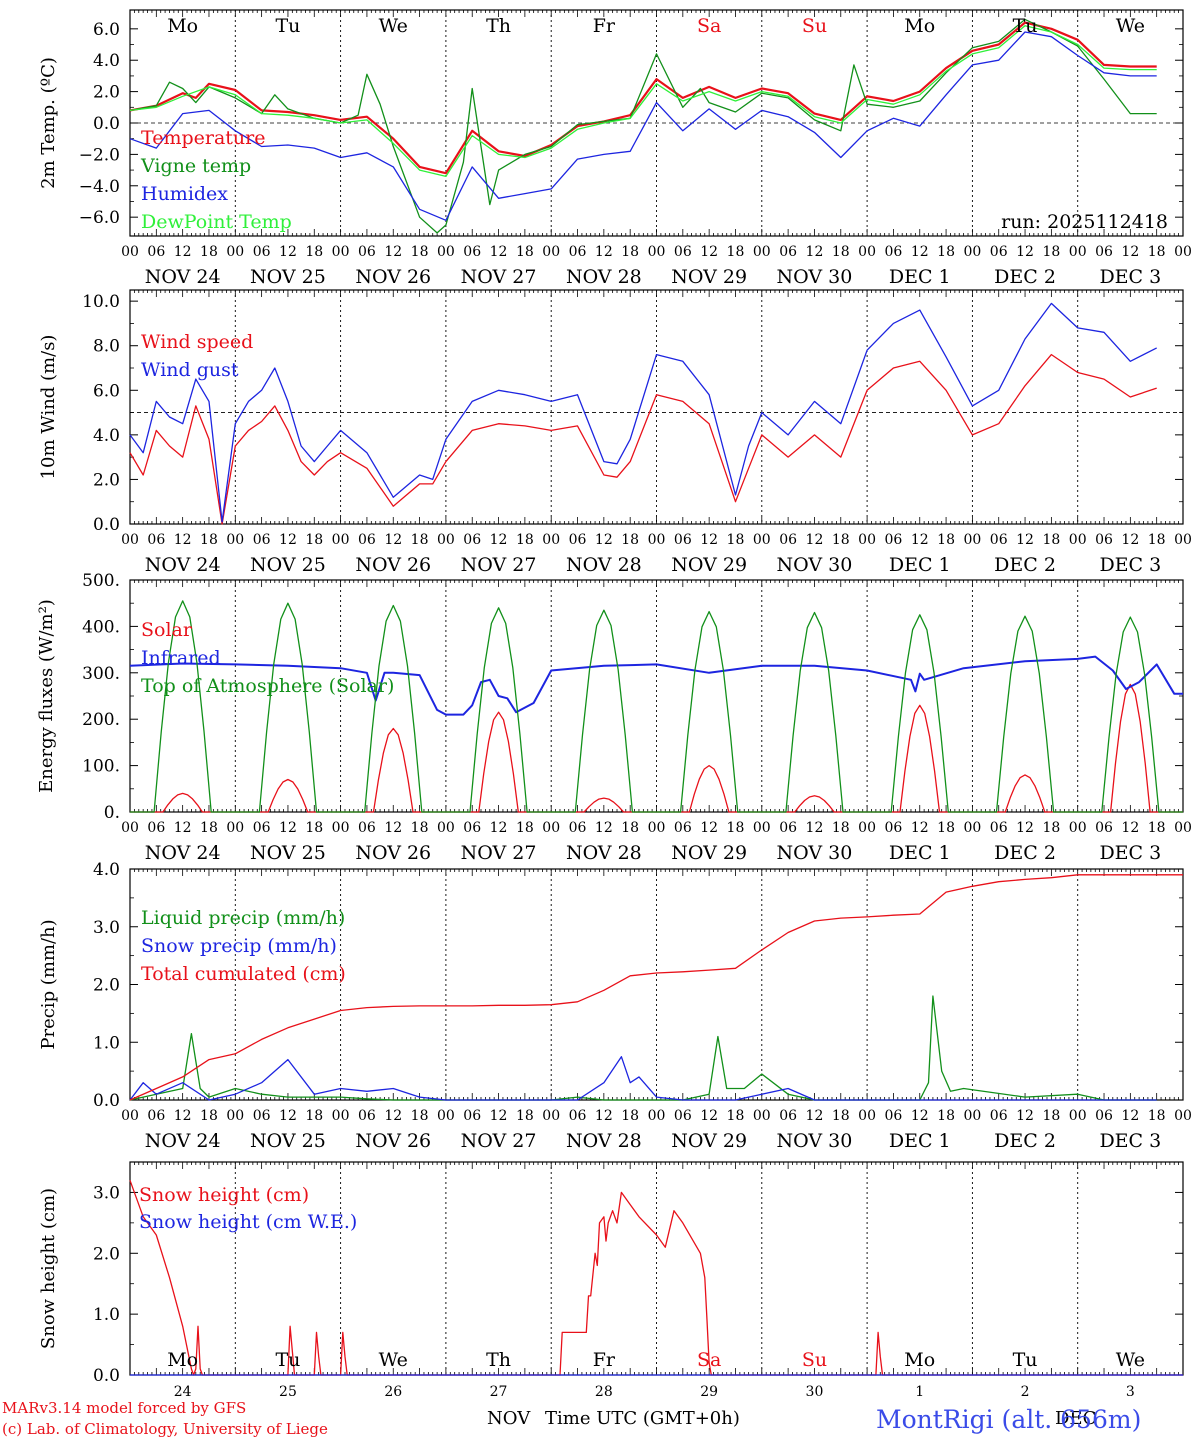  What do you see at coordinates (106, 347) in the screenshot?
I see `y-tick-label: 8.0` at bounding box center [106, 347].